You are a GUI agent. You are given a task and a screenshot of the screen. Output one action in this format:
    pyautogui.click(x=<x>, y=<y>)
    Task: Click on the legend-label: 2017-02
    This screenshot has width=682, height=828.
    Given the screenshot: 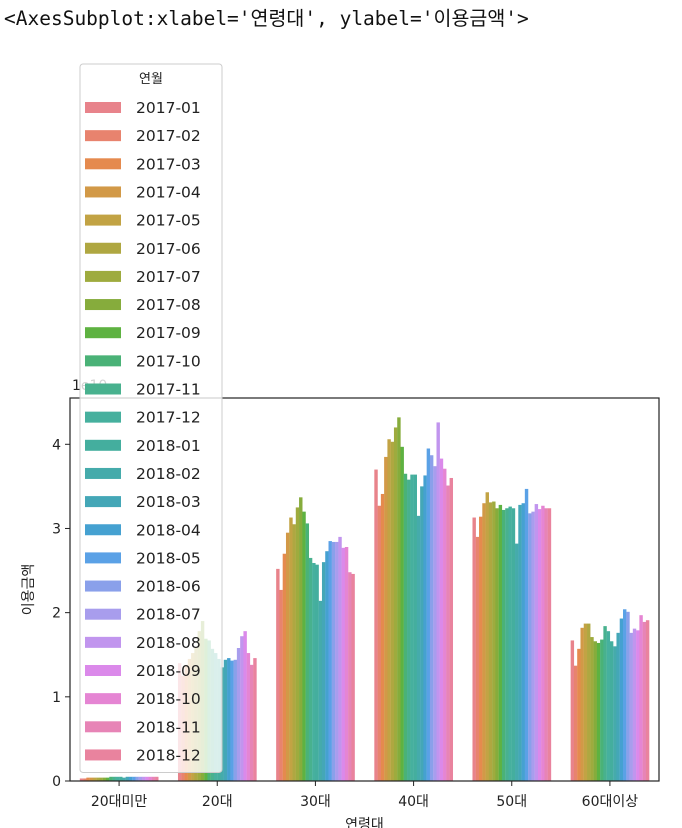 What is the action you would take?
    pyautogui.click(x=168, y=136)
    